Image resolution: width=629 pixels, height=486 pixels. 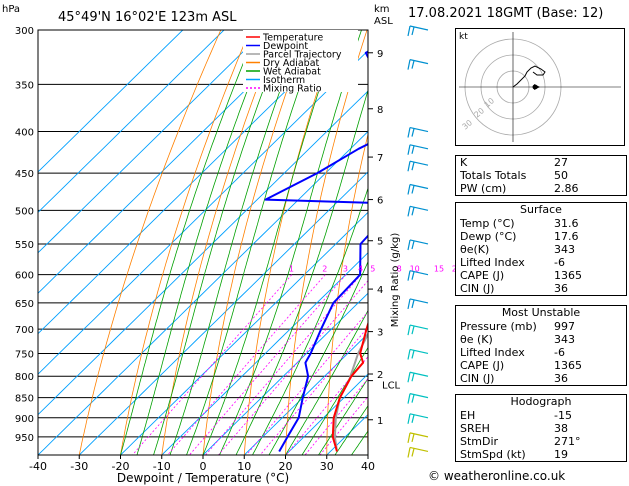 I want to click on legend-label: Isotherm, so click(x=284, y=80).